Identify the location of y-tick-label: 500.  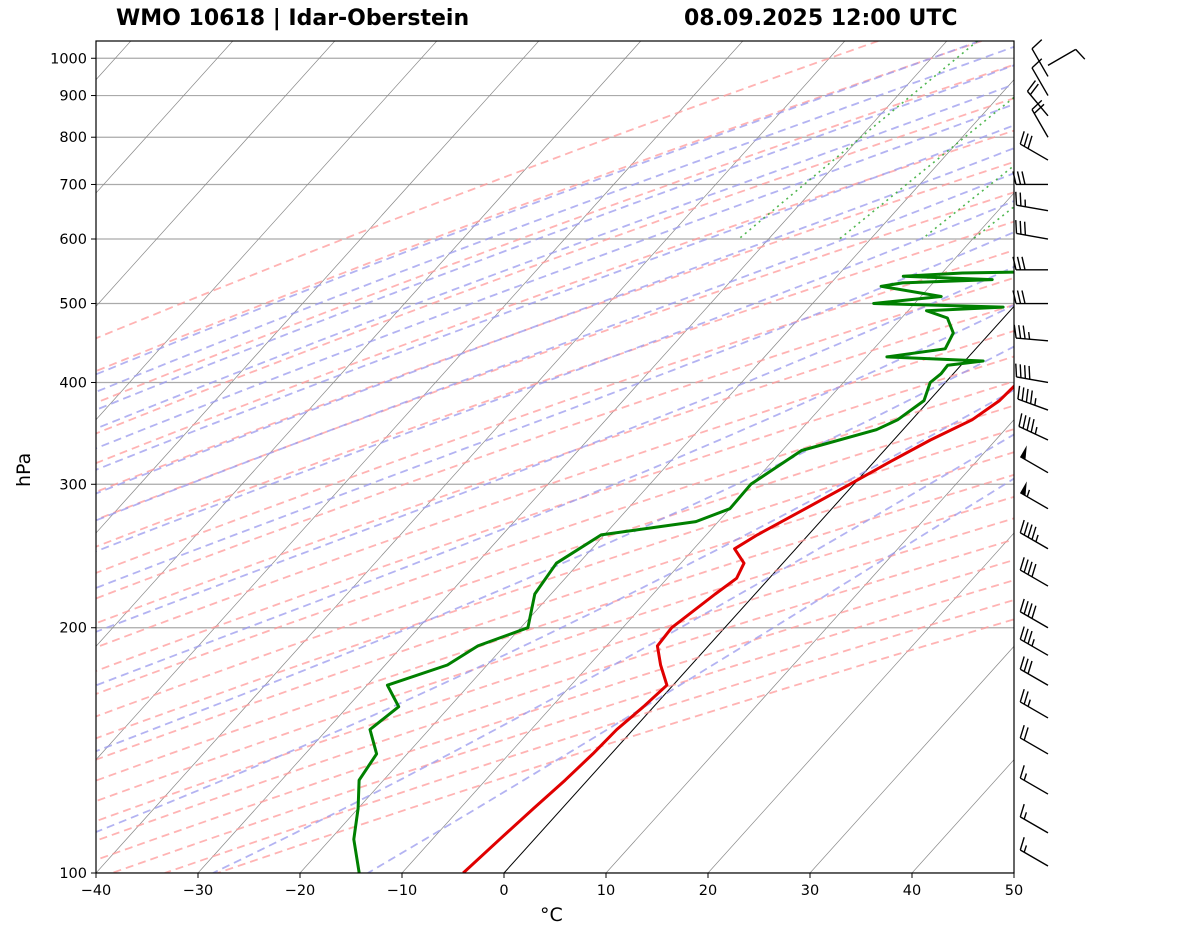
(73, 305).